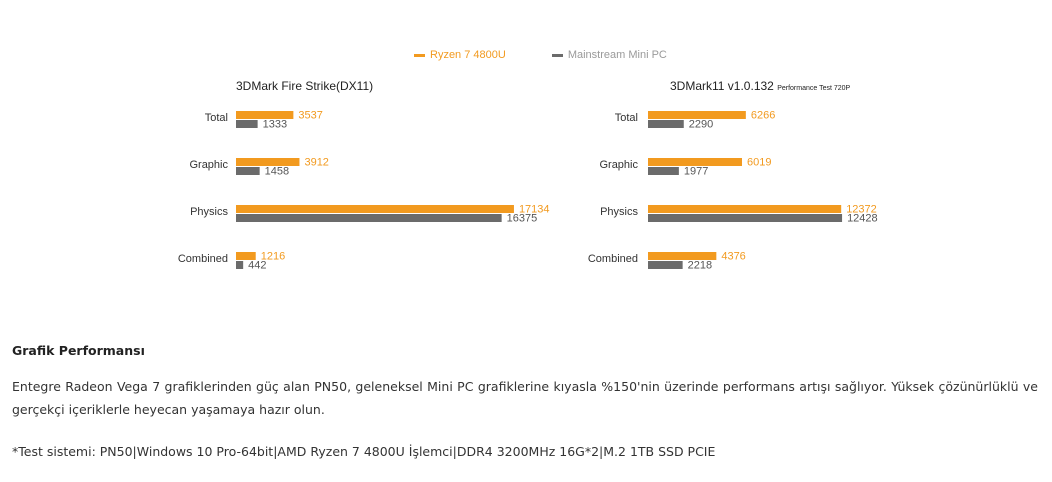  What do you see at coordinates (246, 256) in the screenshot?
I see `bar-firestrike-combined-ryzen` at bounding box center [246, 256].